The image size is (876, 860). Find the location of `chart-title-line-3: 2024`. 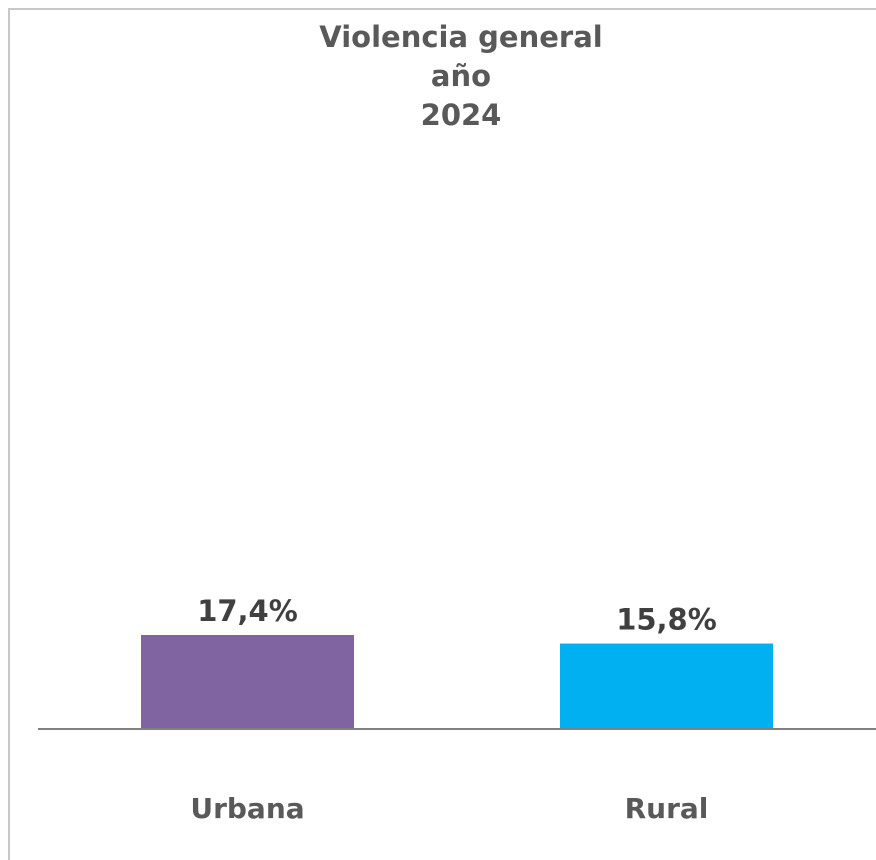

chart-title-line-3: 2024 is located at coordinates (461, 115).